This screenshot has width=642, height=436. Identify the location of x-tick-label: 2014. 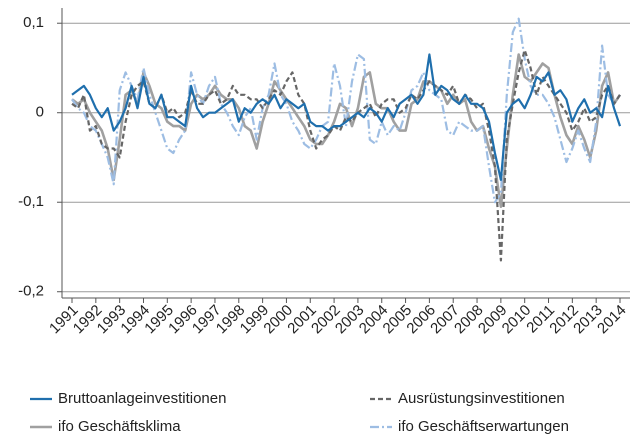
(612, 320).